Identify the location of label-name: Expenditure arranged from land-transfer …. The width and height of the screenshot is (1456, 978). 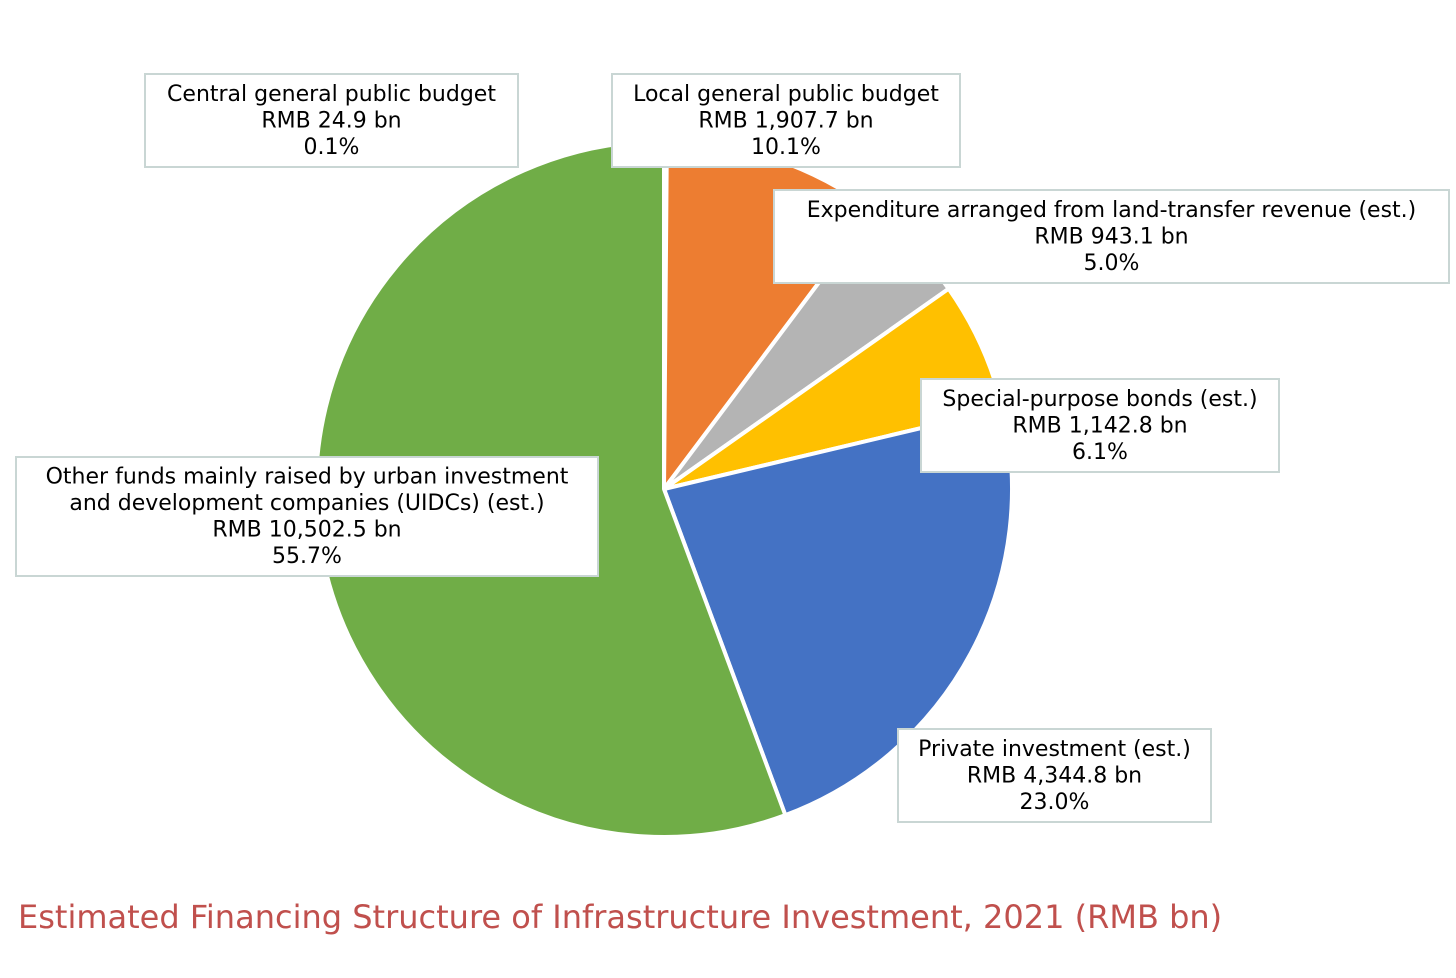
(1112, 210).